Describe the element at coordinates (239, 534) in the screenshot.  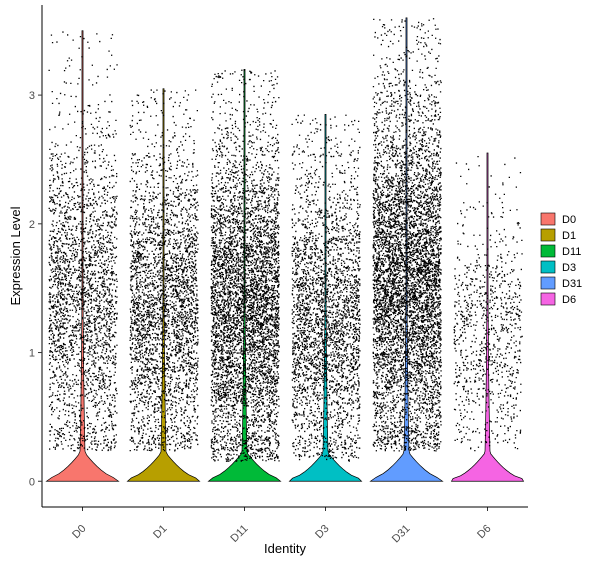
I see `x-tick-label-d11: D11` at that location.